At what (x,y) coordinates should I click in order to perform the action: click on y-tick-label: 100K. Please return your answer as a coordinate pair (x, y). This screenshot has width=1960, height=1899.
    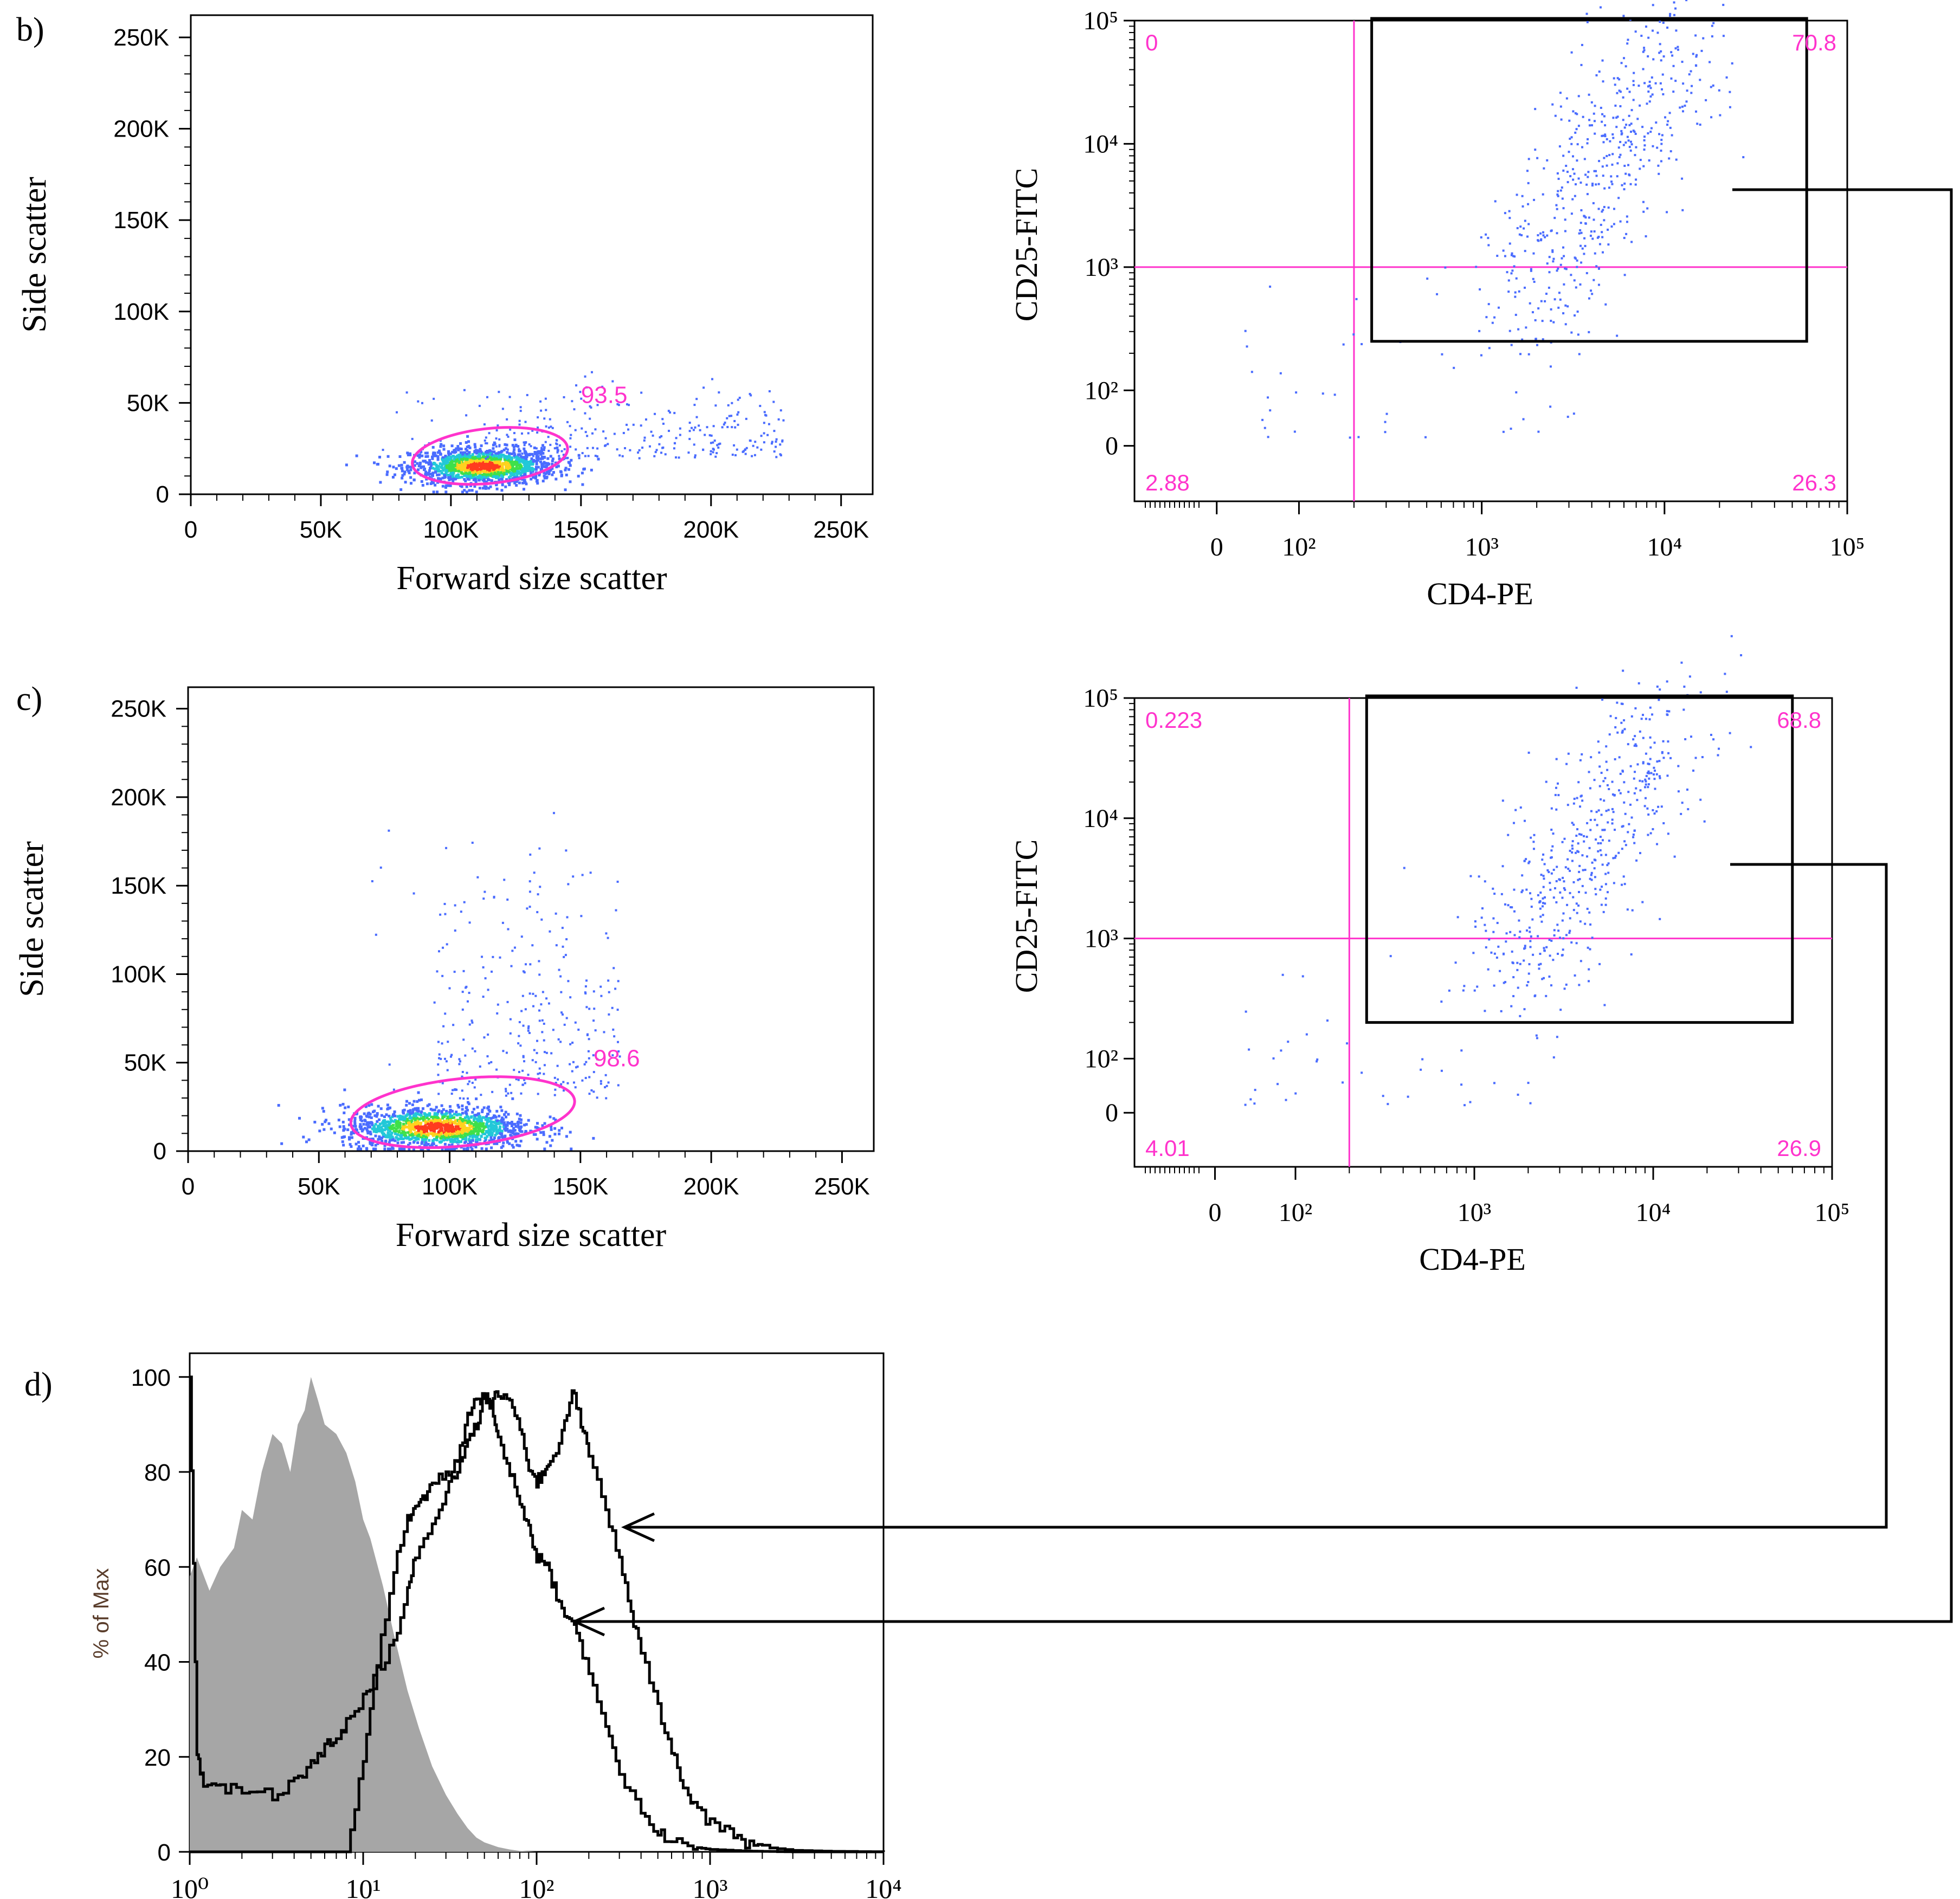
    Looking at the image, I should click on (138, 974).